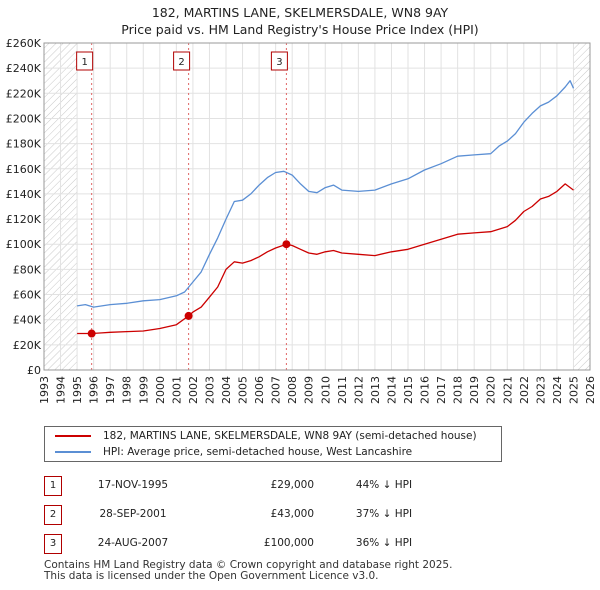  Describe the element at coordinates (24, 68) in the screenshot. I see `y-tick-label: £240K` at that location.